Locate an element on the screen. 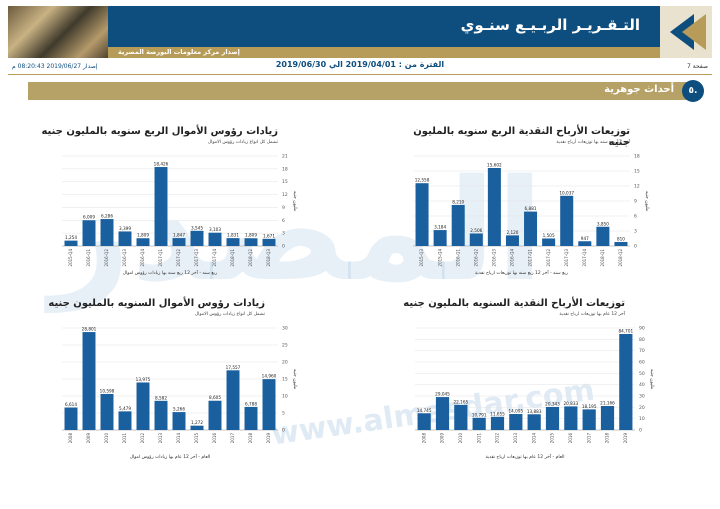  x-tick-label: 2017-Q4 is located at coordinates (214, 258).